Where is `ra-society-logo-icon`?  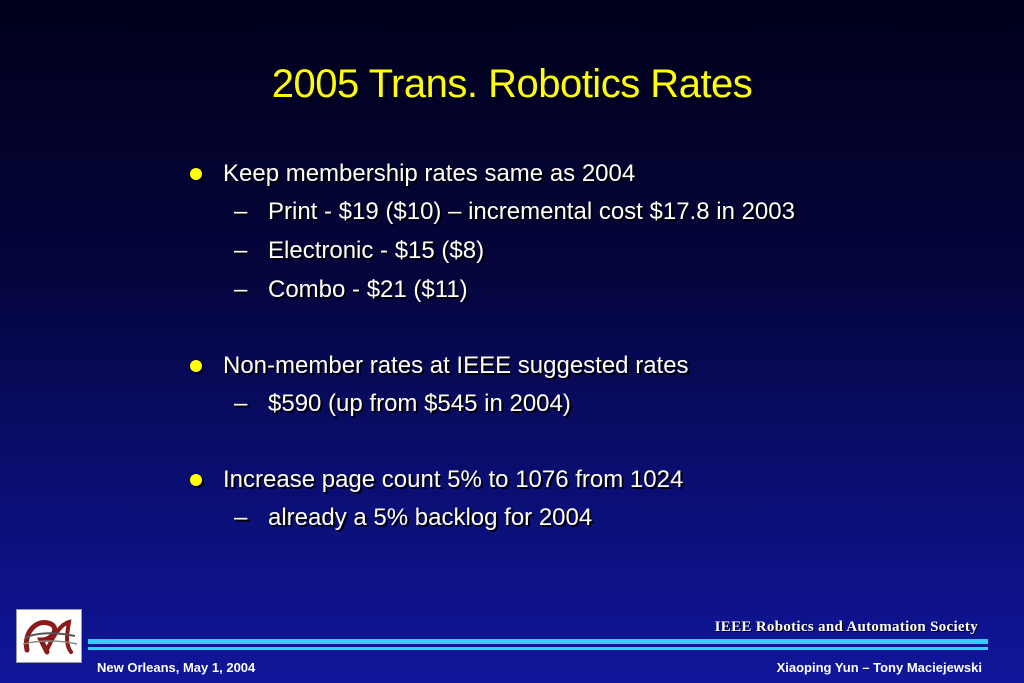 ra-society-logo-icon is located at coordinates (49, 636).